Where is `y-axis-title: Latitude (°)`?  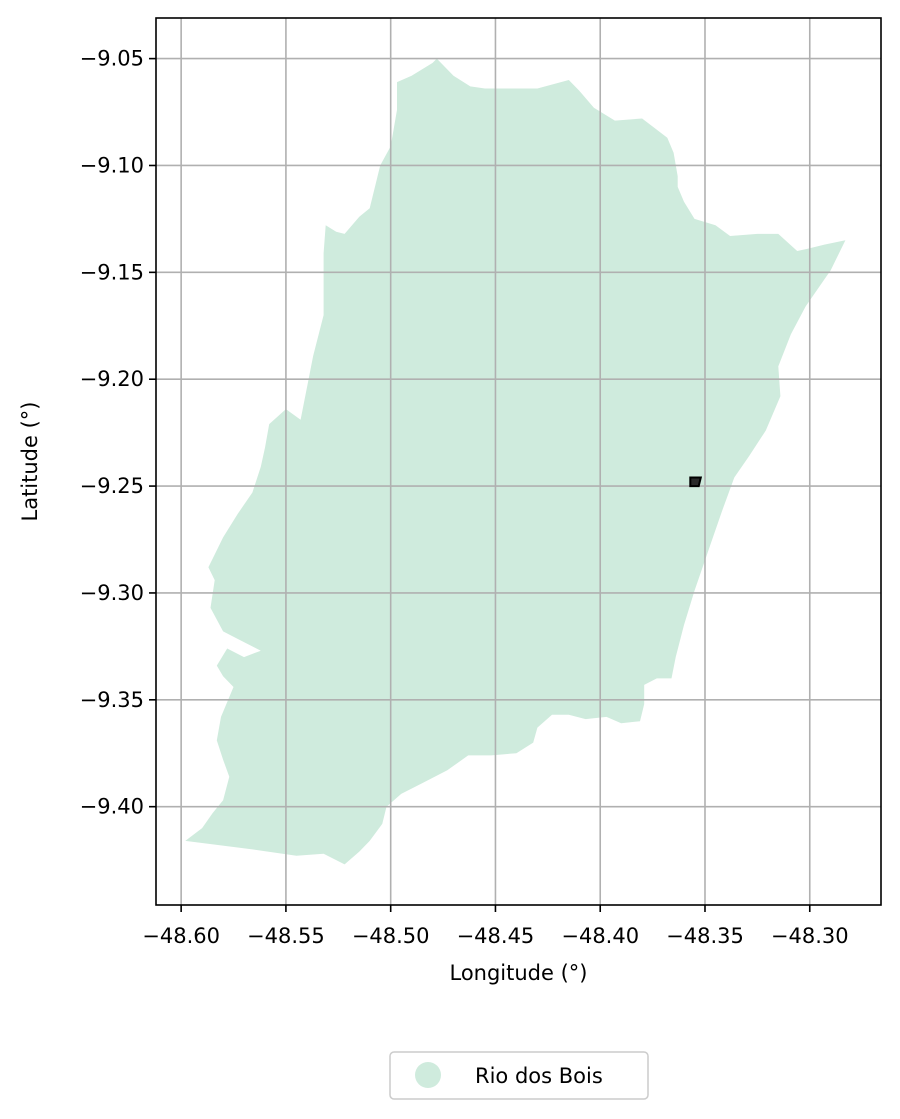 y-axis-title: Latitude (°) is located at coordinates (30, 462).